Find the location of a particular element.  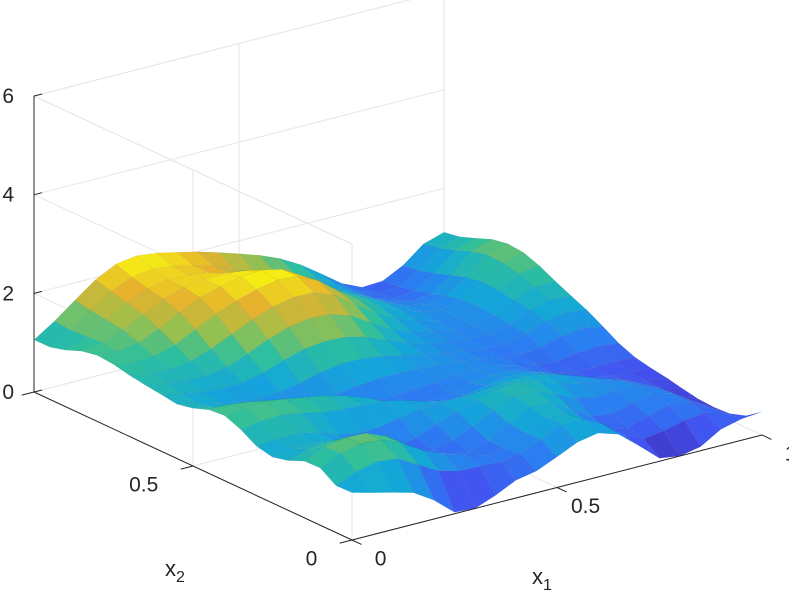

x-axis-label: x1 is located at coordinates (542, 579).